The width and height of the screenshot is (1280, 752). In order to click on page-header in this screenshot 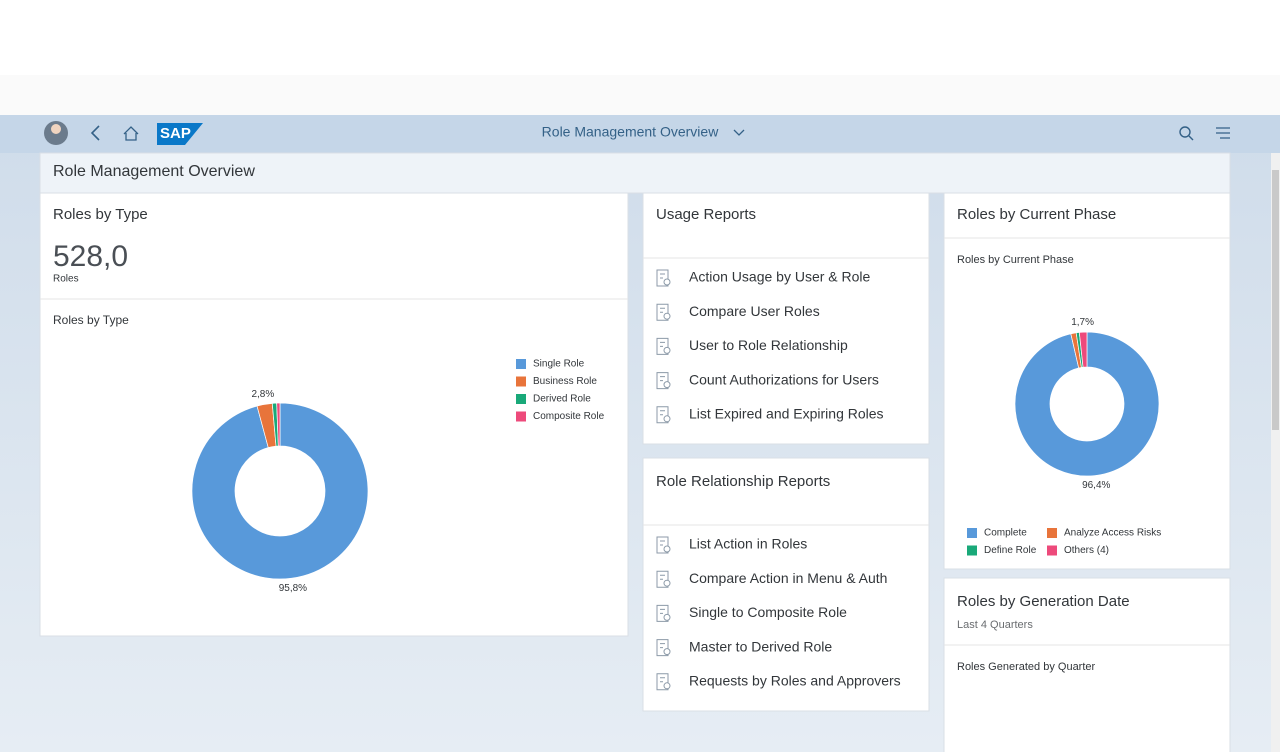, I will do `click(635, 173)`.